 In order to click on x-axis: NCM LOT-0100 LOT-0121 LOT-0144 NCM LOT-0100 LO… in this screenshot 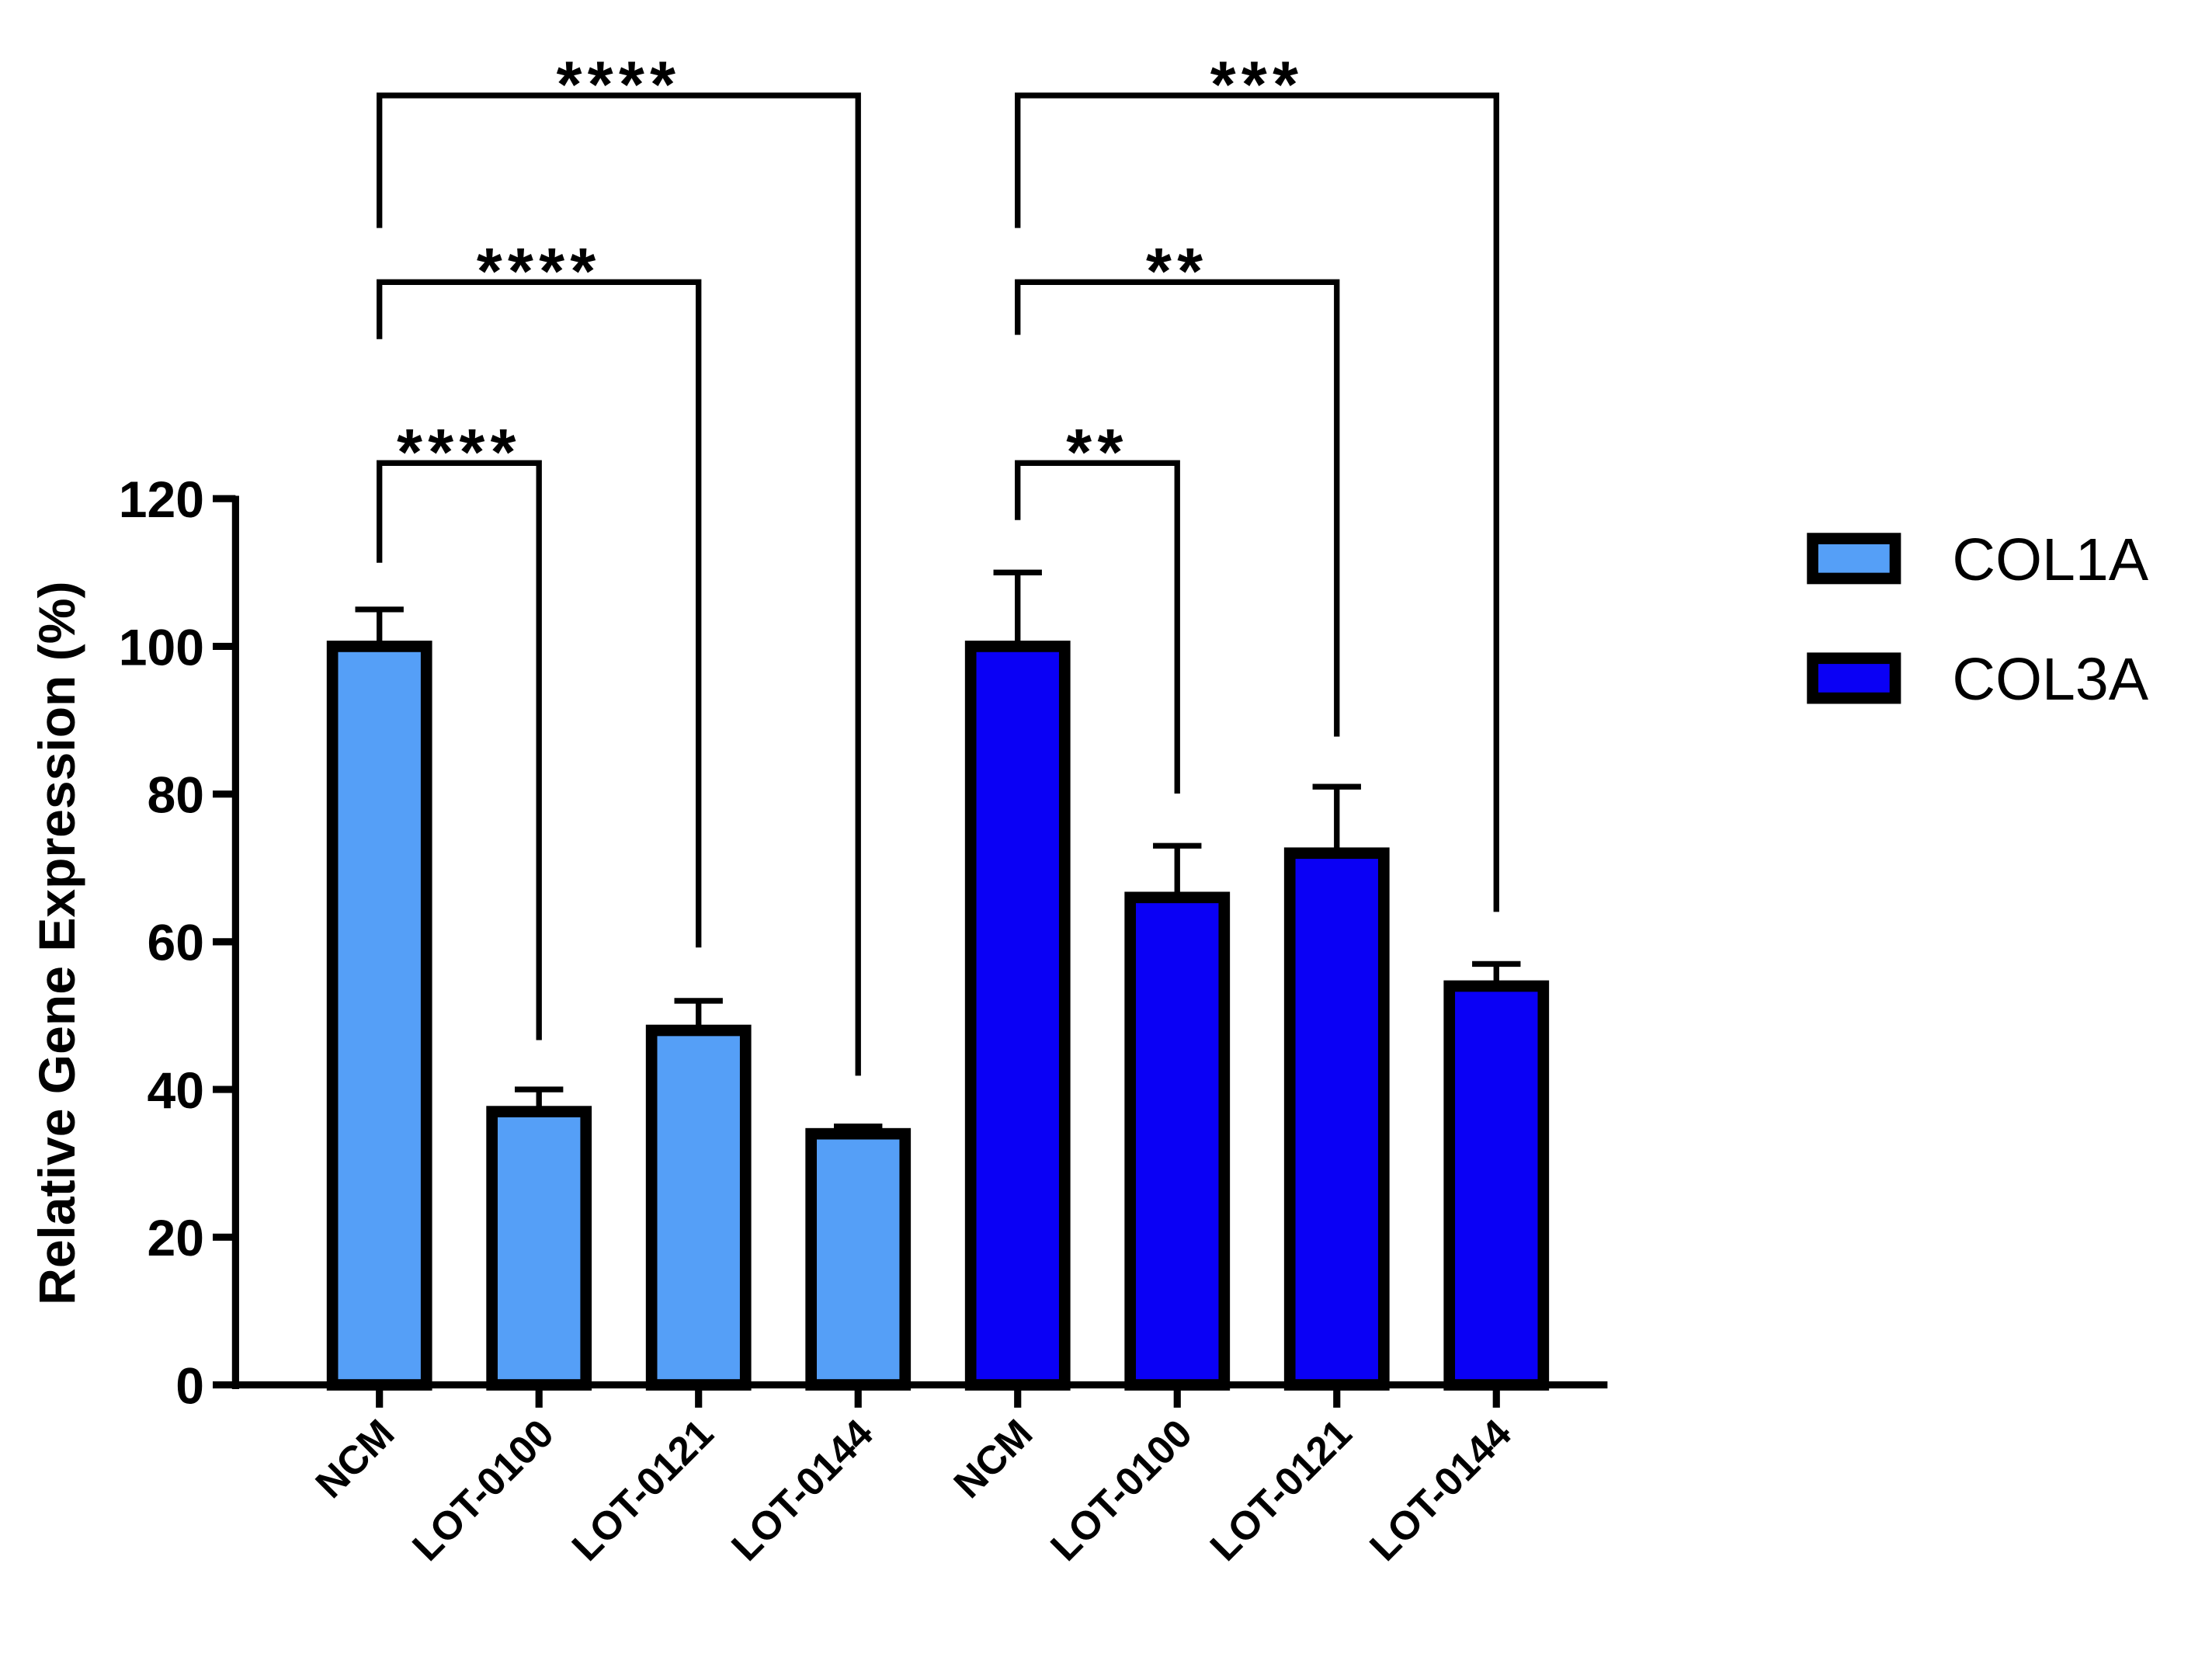, I will do `click(921, 1475)`.